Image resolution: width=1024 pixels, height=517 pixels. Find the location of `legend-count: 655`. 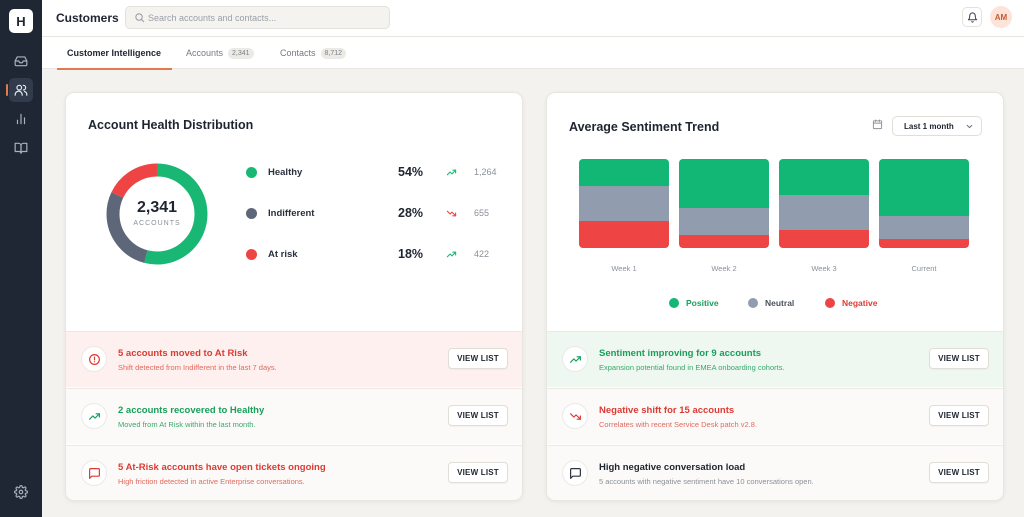

legend-count: 655 is located at coordinates (482, 213).